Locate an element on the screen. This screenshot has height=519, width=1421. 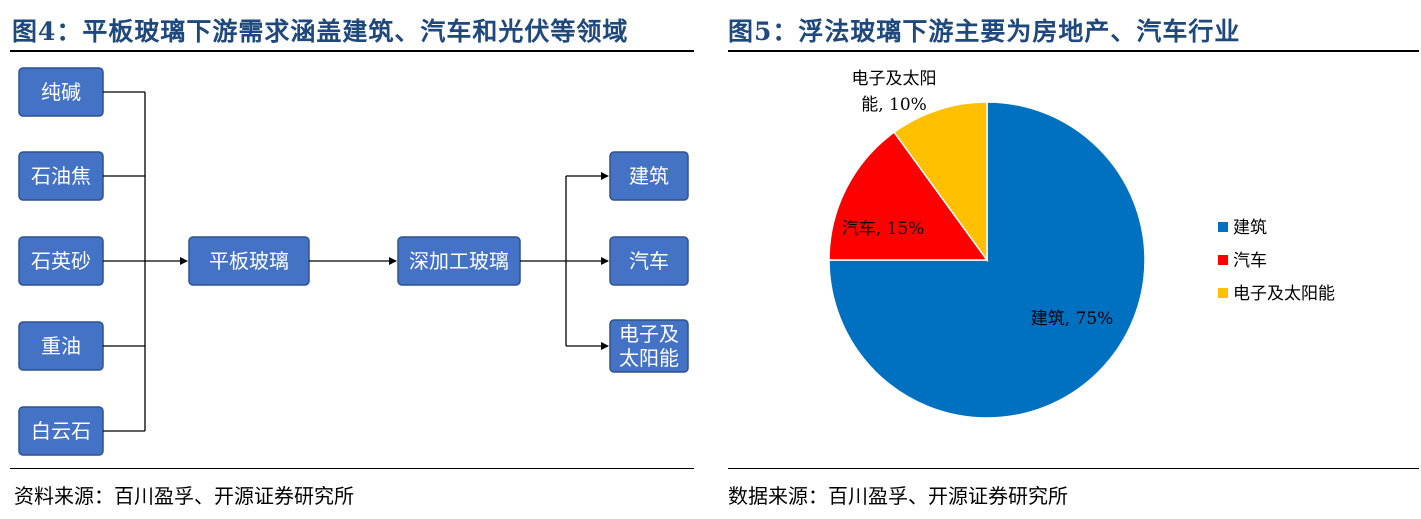
fig5-source: 数据来源：百川盈孚、开源证券研究所 is located at coordinates (898, 496).